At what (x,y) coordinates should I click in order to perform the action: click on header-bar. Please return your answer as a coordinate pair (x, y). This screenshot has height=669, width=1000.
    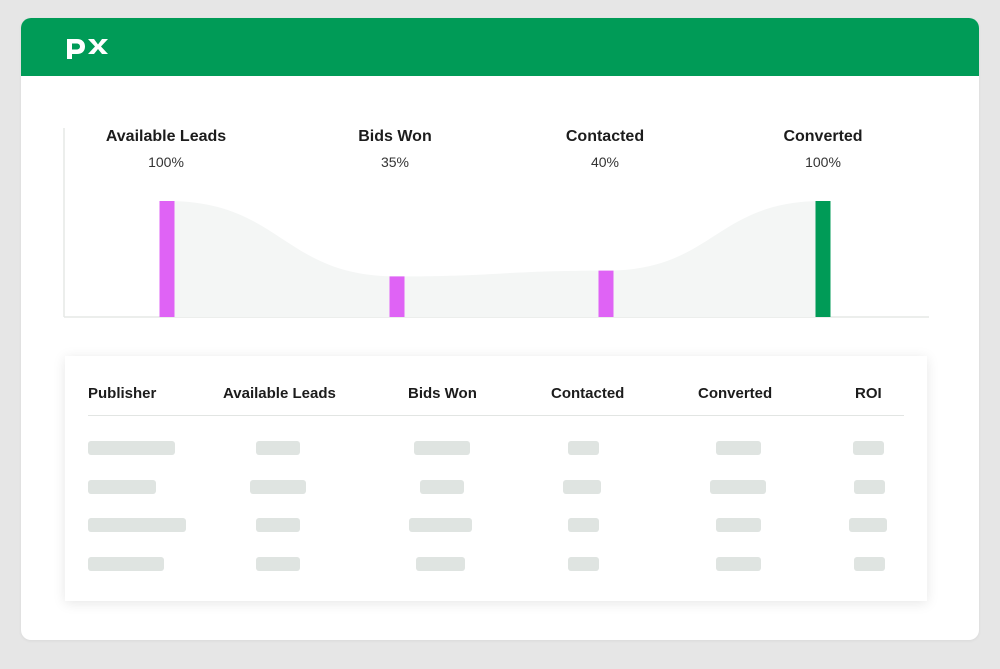
    Looking at the image, I should click on (500, 47).